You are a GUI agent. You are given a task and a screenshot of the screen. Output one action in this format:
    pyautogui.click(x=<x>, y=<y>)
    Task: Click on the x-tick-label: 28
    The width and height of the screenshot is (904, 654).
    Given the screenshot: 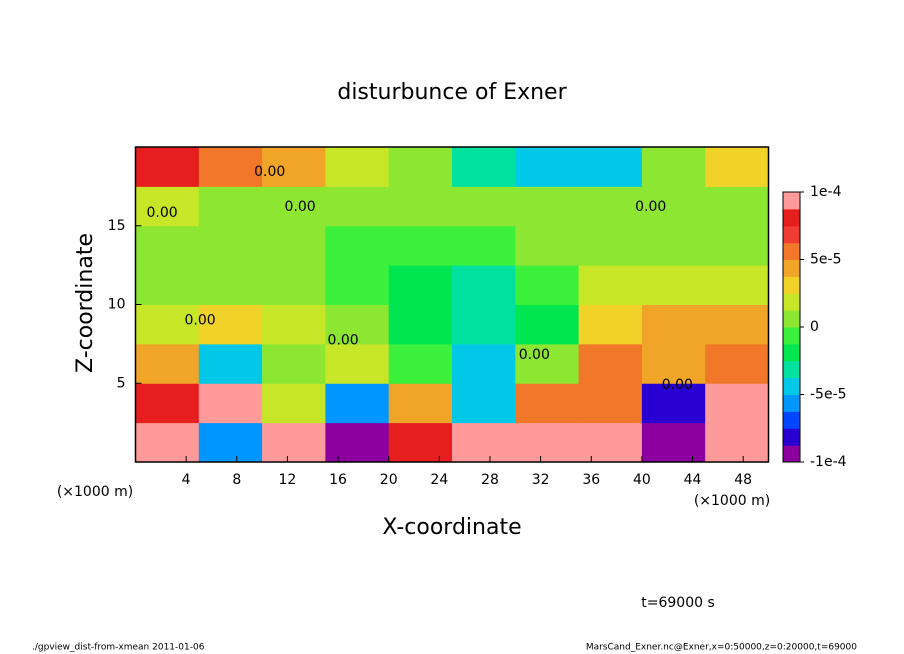 What is the action you would take?
    pyautogui.click(x=490, y=480)
    